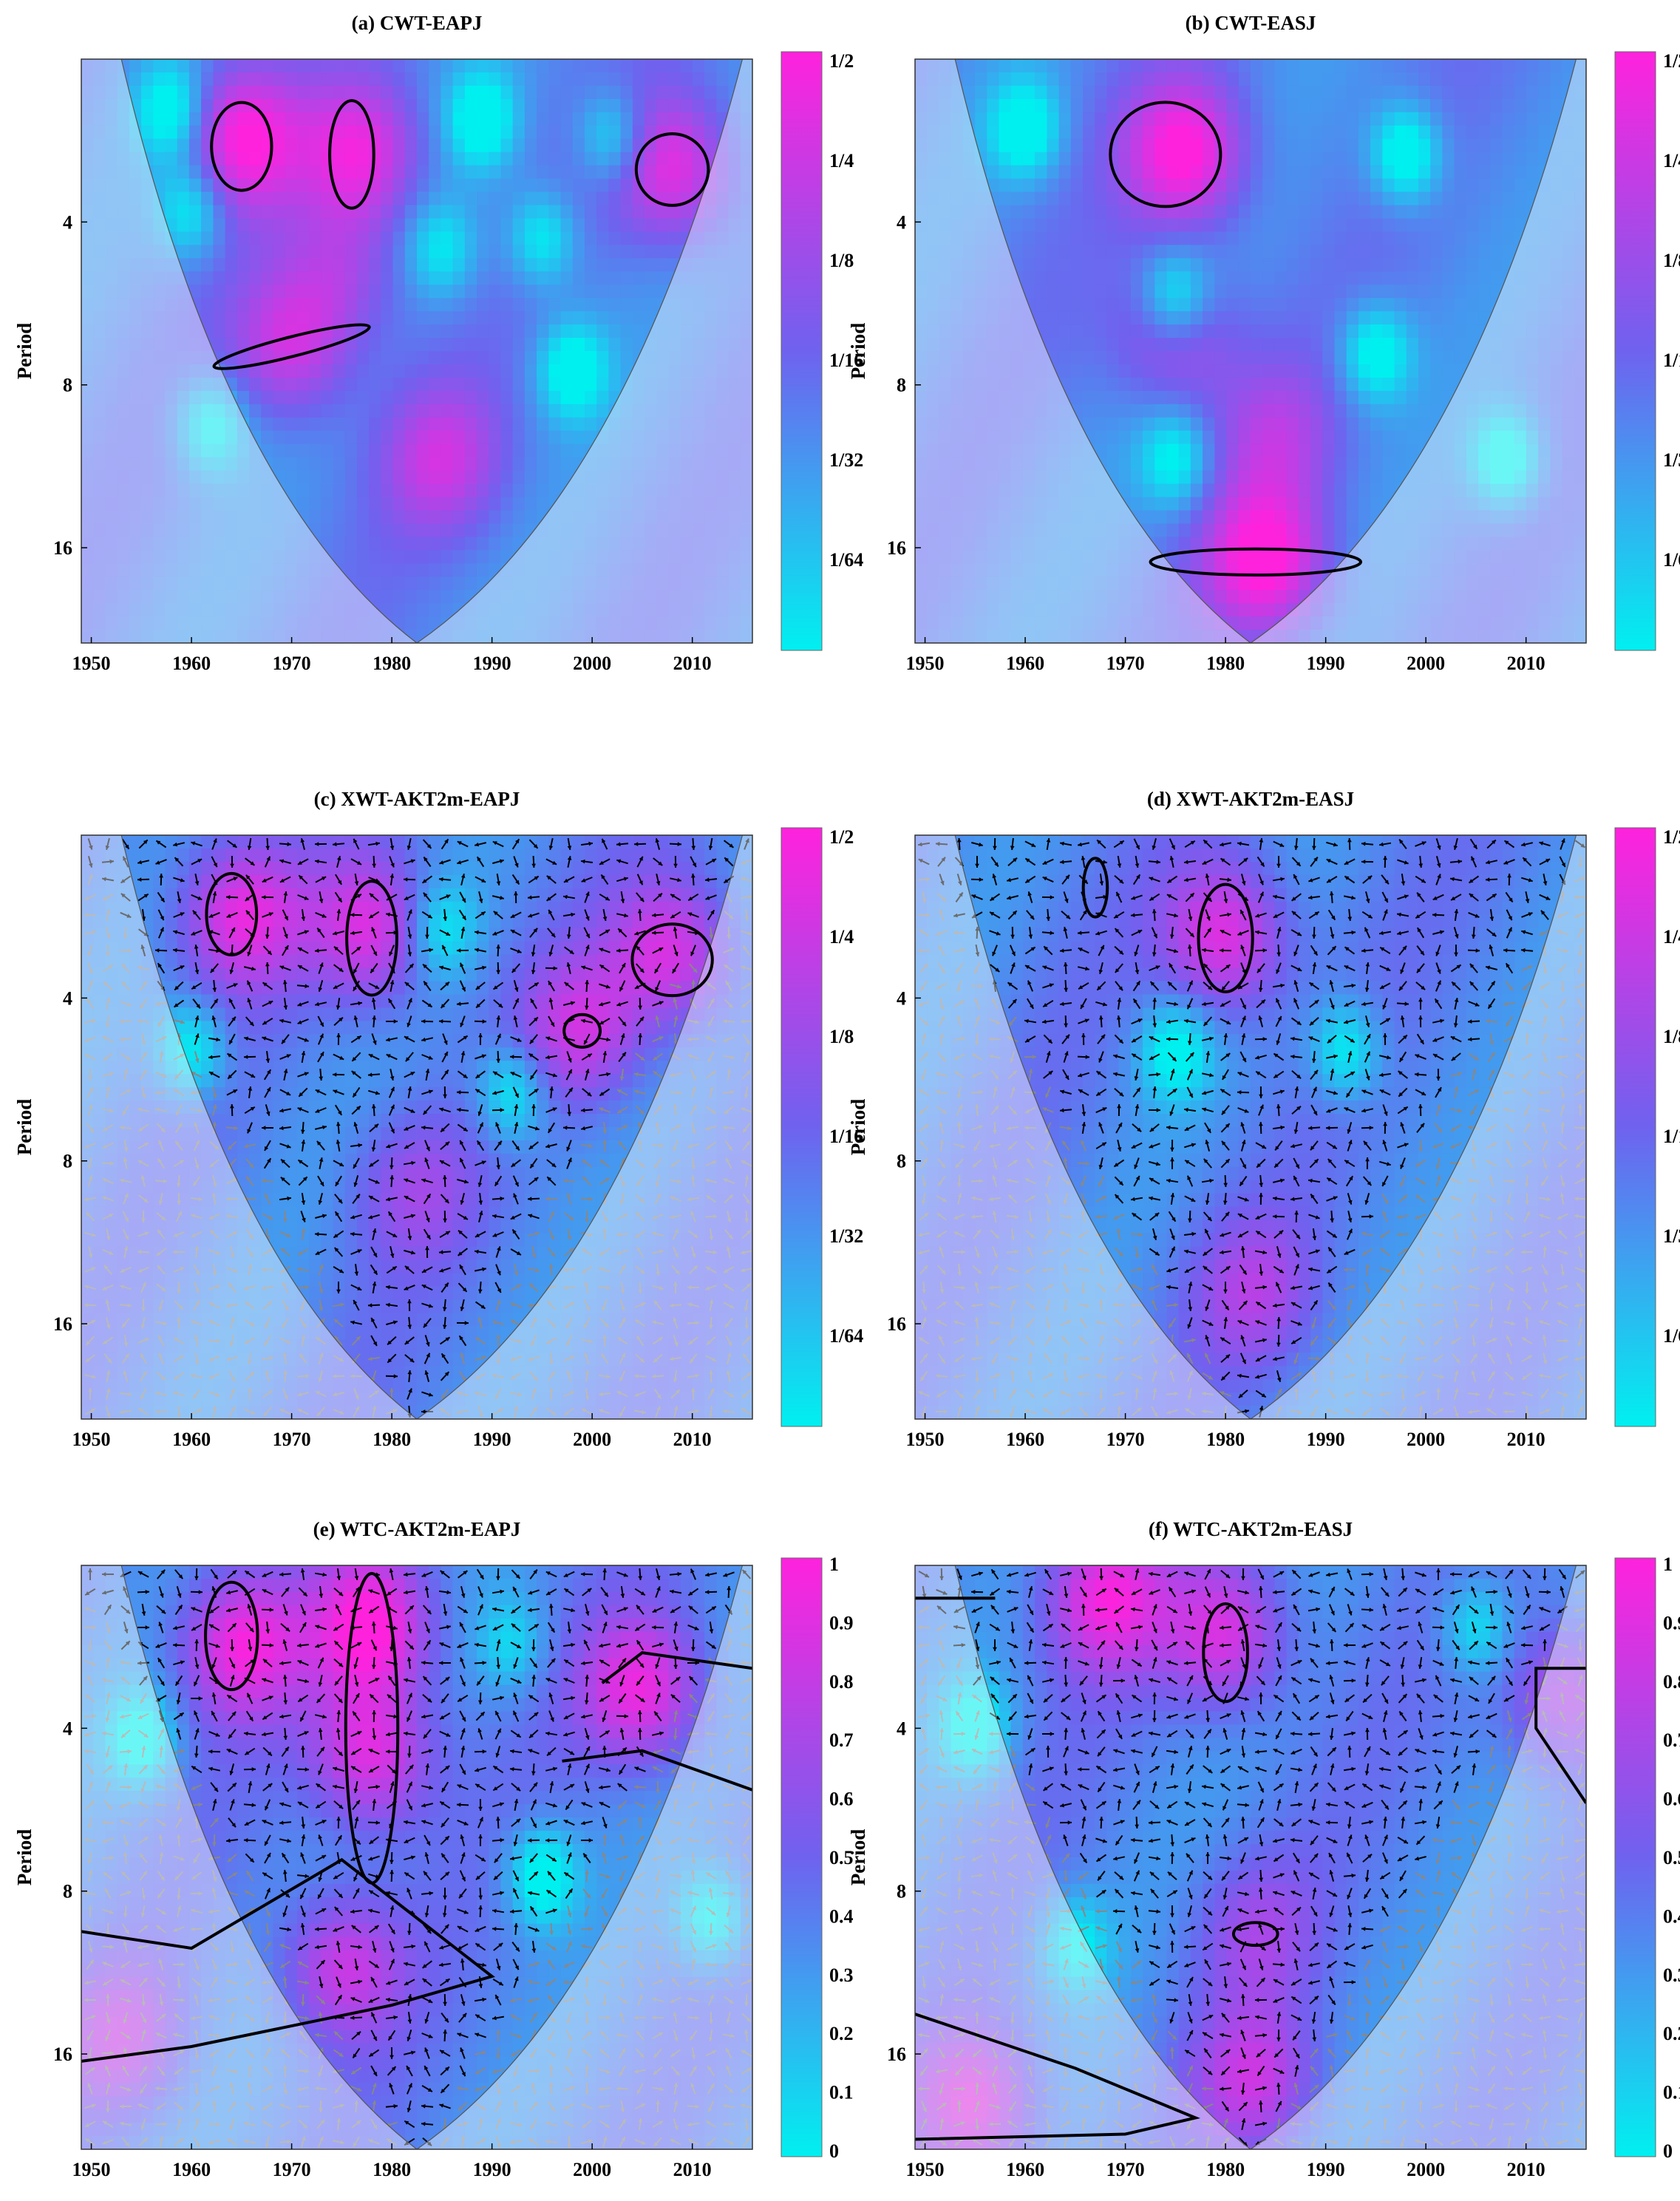 The width and height of the screenshot is (1680, 2201). I want to click on colorbar-label: 0.4, so click(1671, 1916).